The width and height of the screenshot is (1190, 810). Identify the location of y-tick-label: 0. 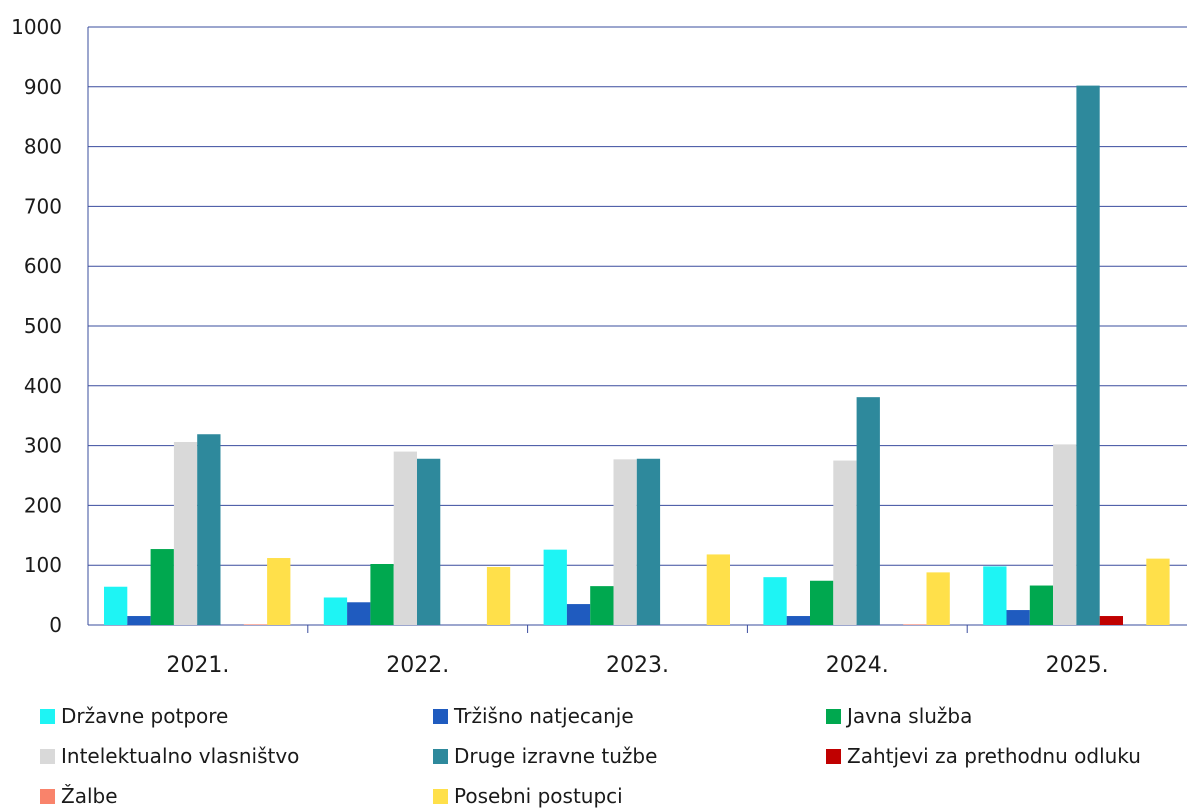
(55, 625).